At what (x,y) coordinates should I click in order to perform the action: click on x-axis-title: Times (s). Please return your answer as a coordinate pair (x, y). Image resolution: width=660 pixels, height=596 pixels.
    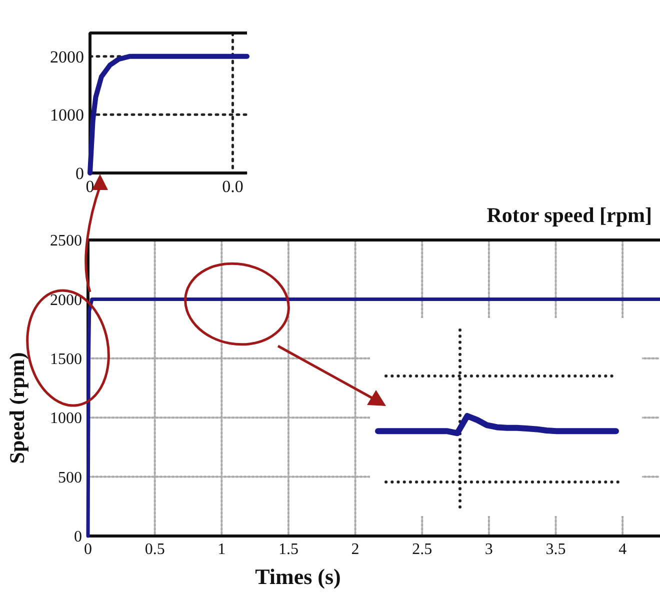
    Looking at the image, I should click on (298, 576).